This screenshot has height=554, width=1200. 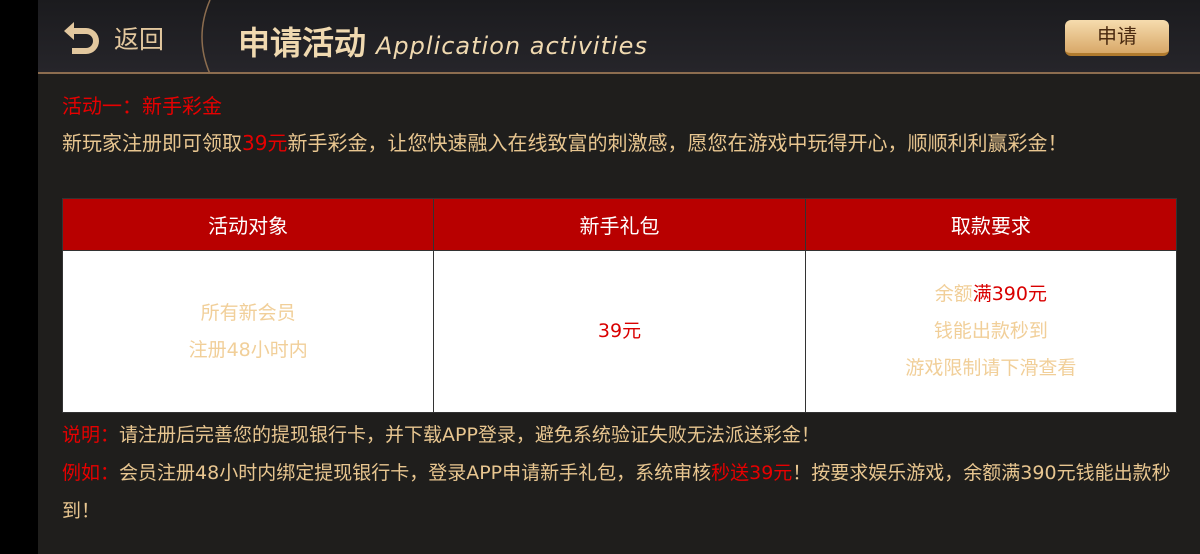 I want to click on col-gift: 新手礼包, so click(x=619, y=224).